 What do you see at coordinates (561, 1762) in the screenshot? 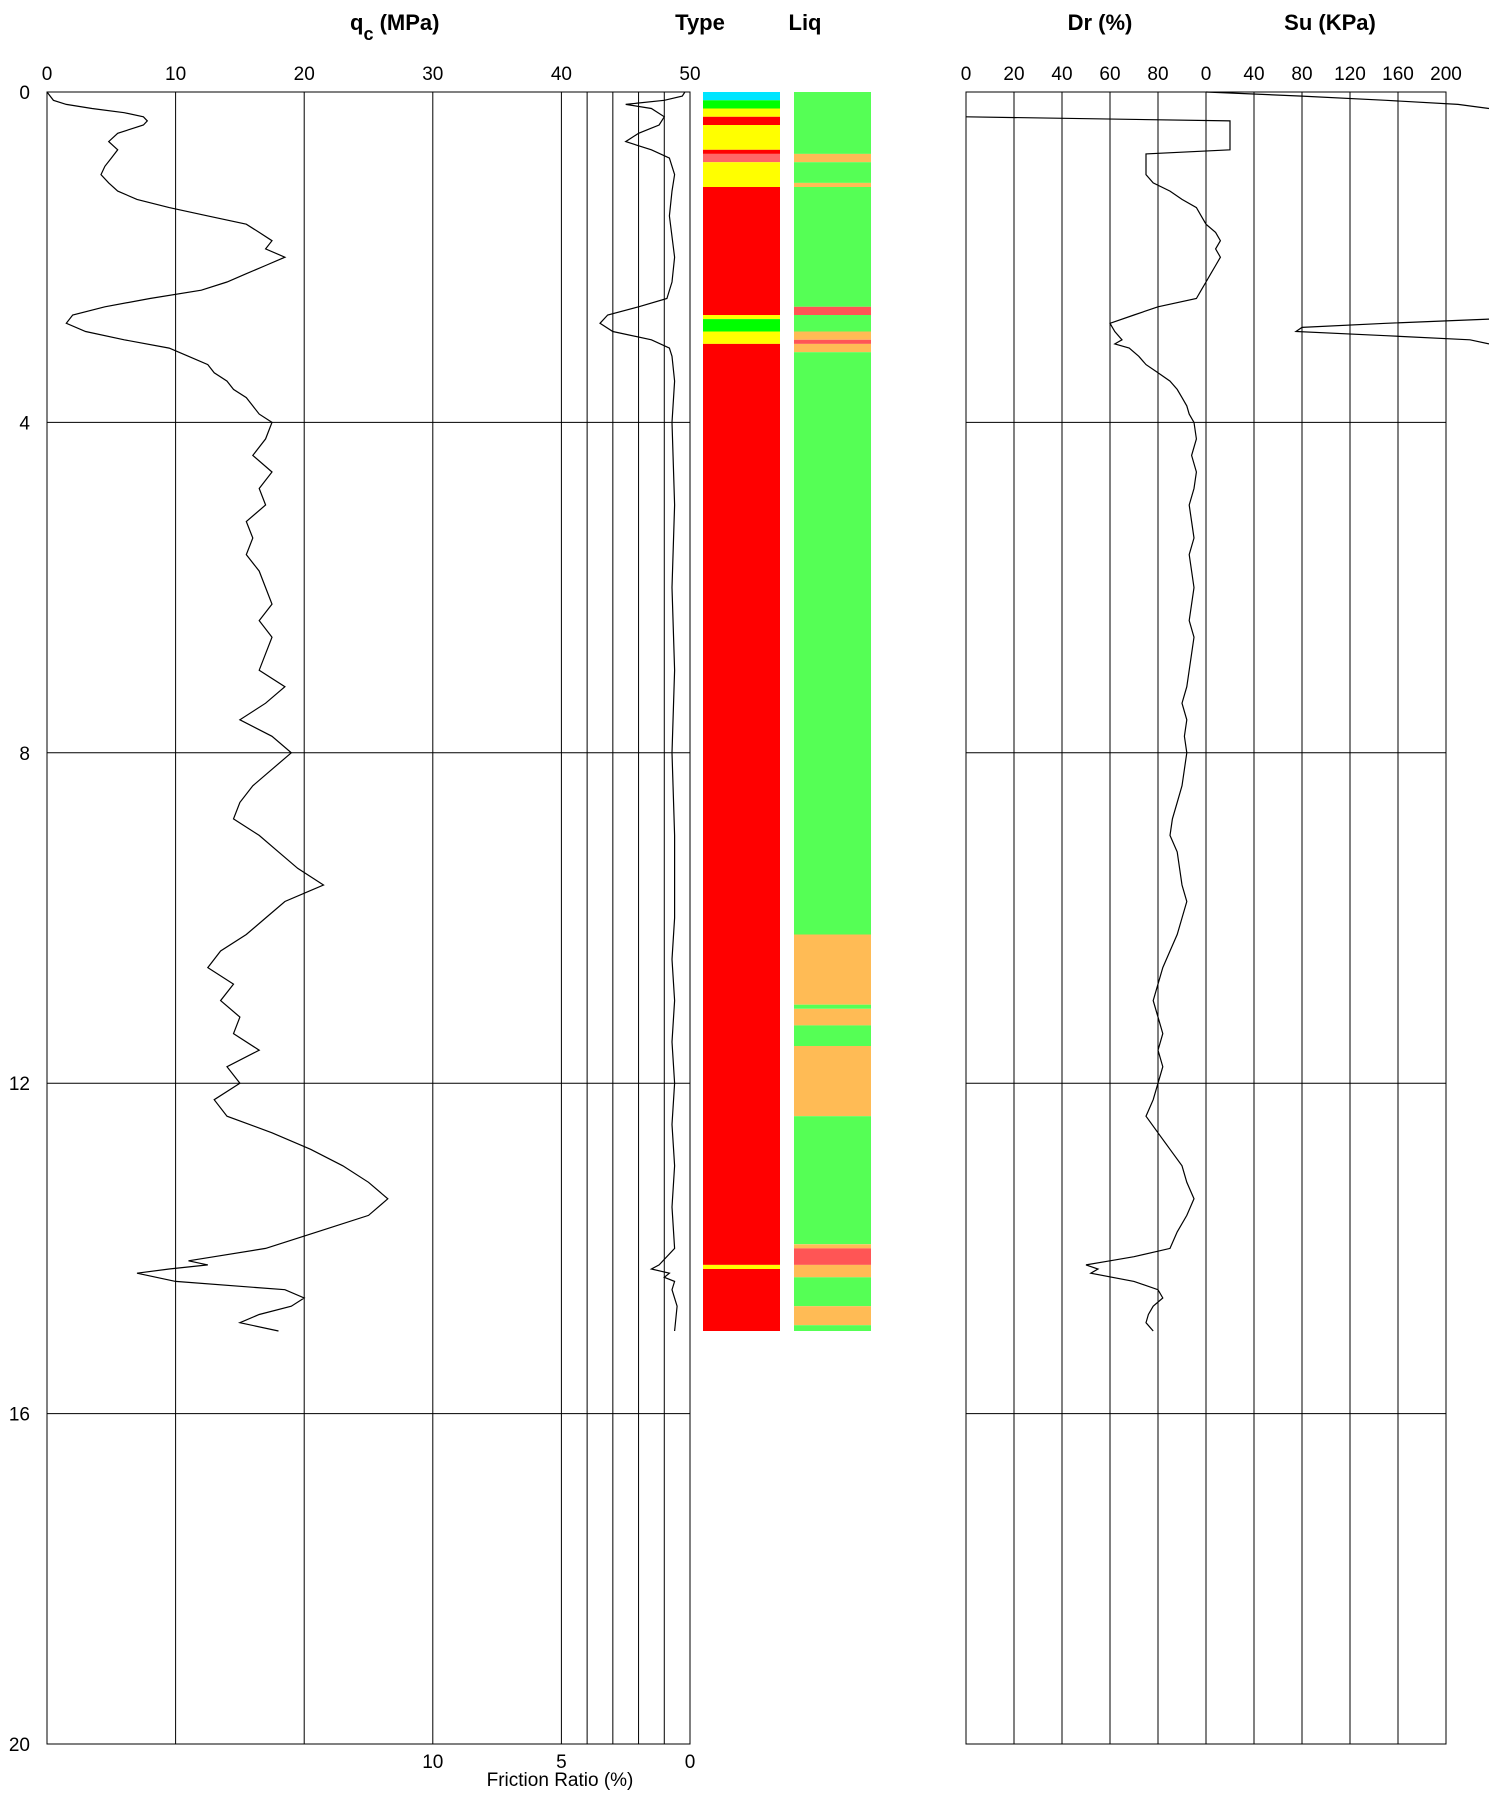
I see `fr-x-tick-label: 5` at bounding box center [561, 1762].